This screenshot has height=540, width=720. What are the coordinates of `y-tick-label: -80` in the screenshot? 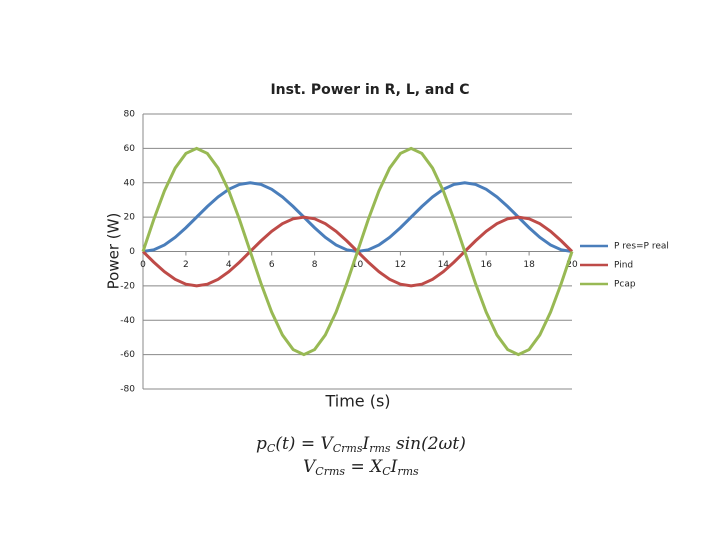 It's located at (127, 390).